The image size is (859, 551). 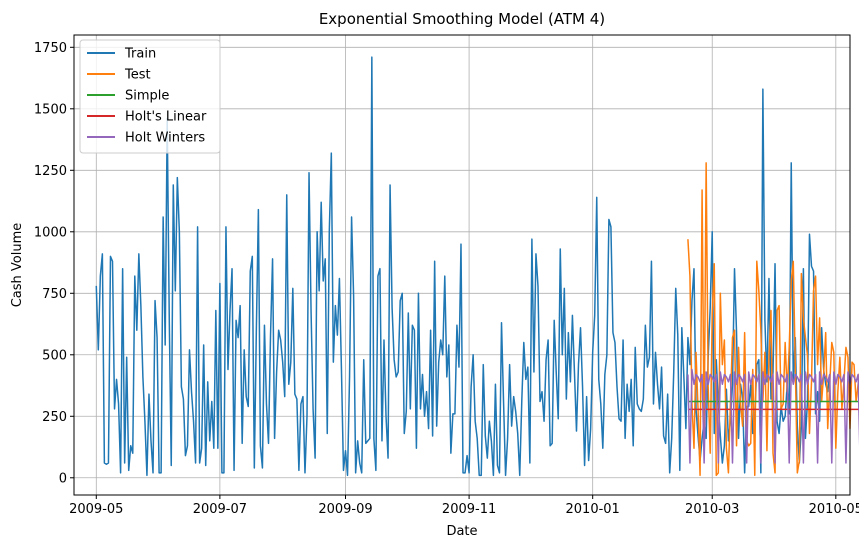 What do you see at coordinates (54, 355) in the screenshot?
I see `y-tick-label: 500` at bounding box center [54, 355].